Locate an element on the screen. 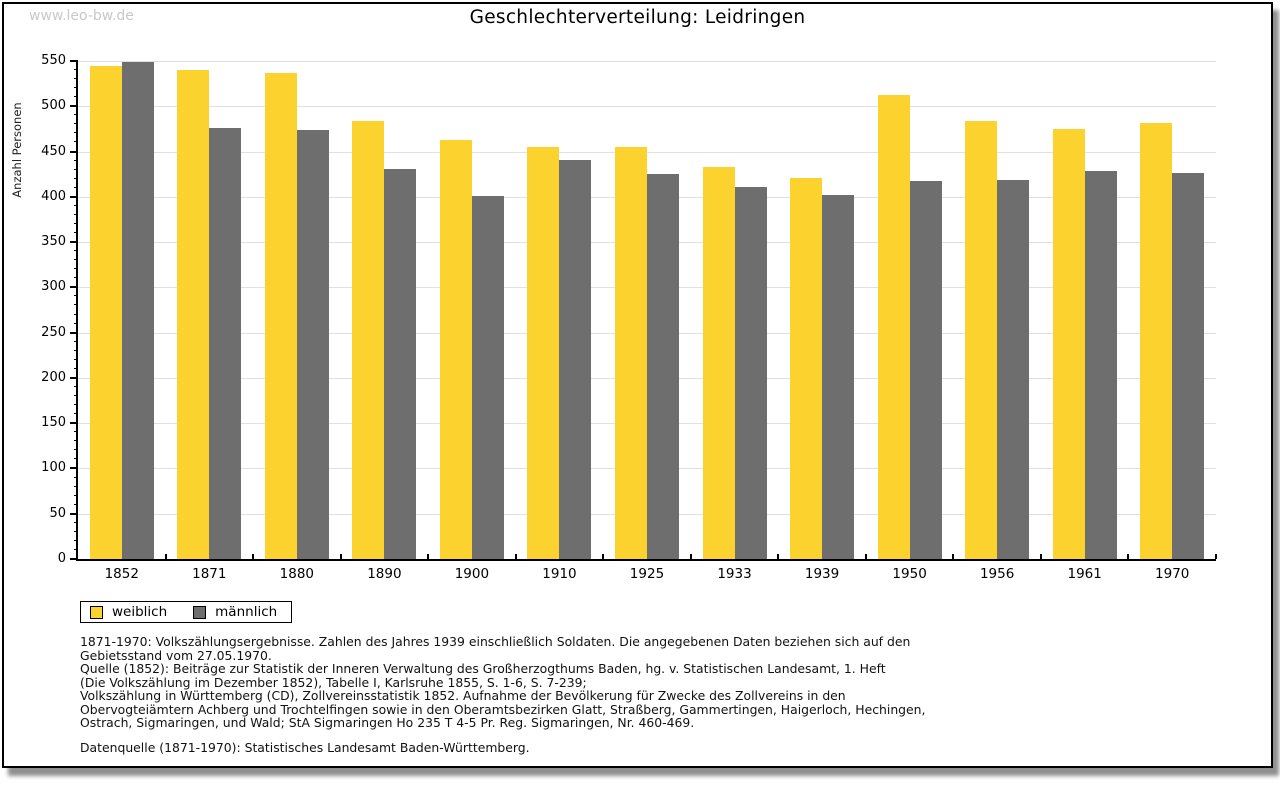 Image resolution: width=1280 pixels, height=791 pixels. x-tick-label: 1933 is located at coordinates (734, 574).